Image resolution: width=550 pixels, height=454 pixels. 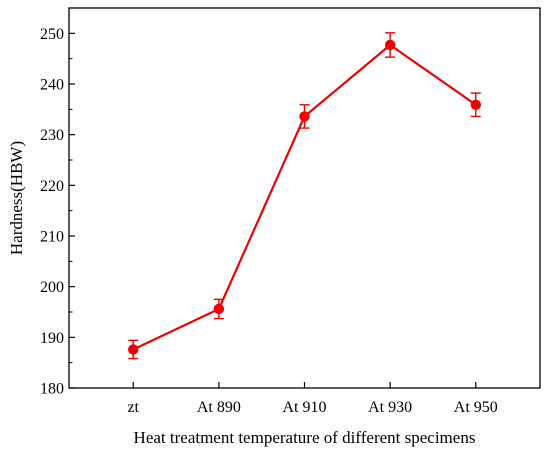 I want to click on y-tick-label: 180, so click(x=52, y=389).